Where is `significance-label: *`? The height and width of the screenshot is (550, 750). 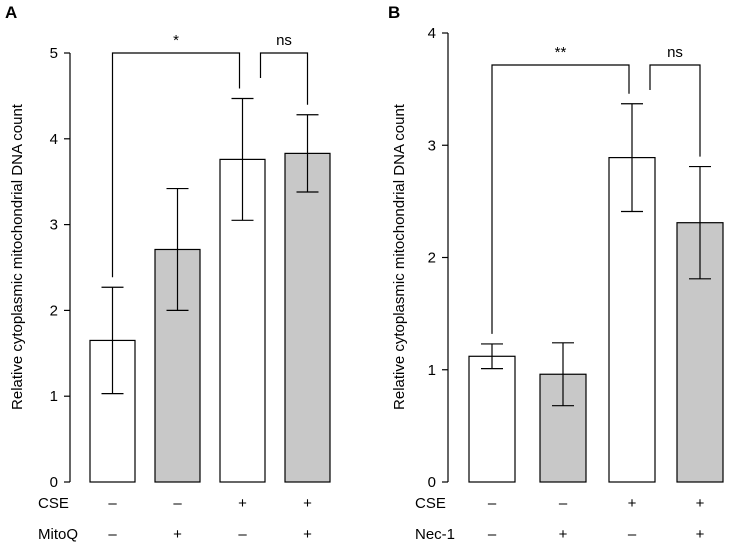 significance-label: * is located at coordinates (176, 40).